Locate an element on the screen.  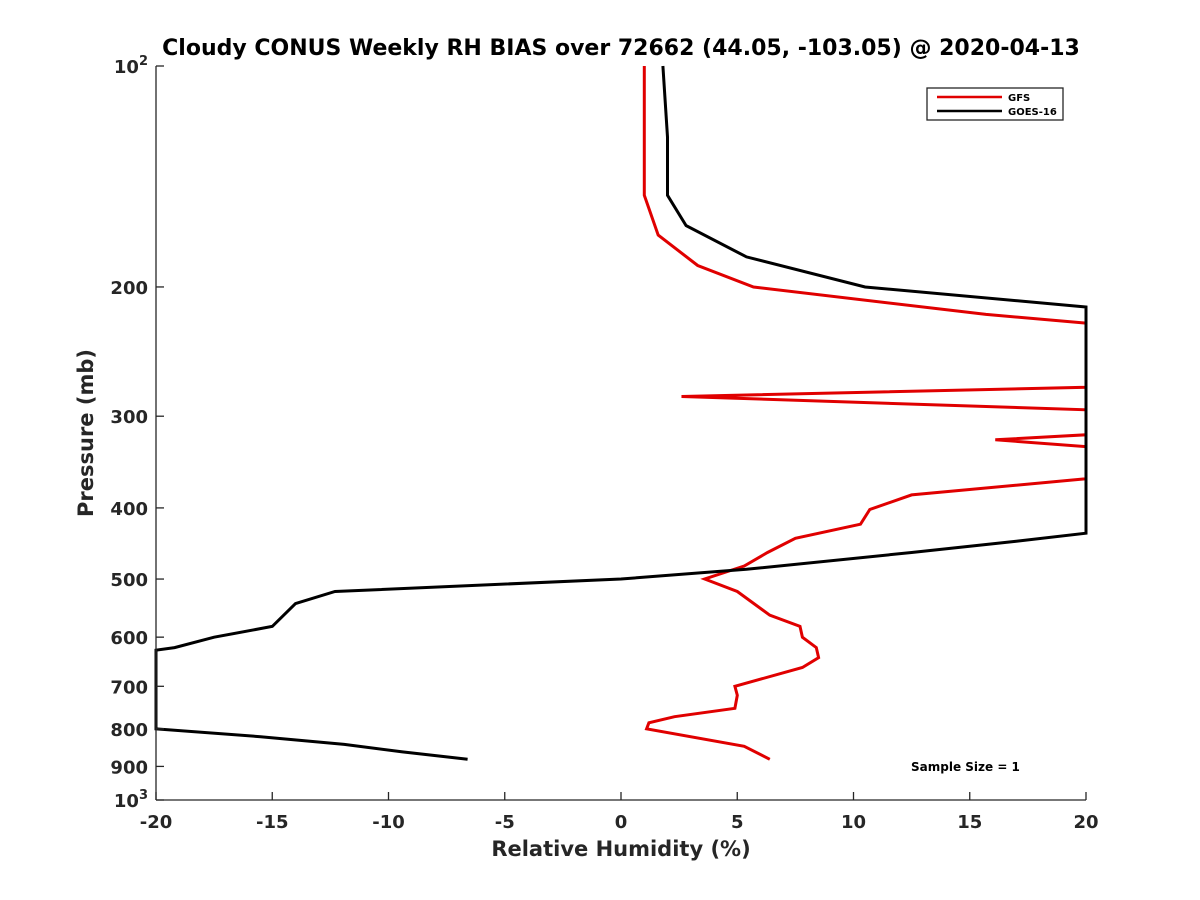
x-axis-label: Relative Humidity (%) is located at coordinates (620, 849).